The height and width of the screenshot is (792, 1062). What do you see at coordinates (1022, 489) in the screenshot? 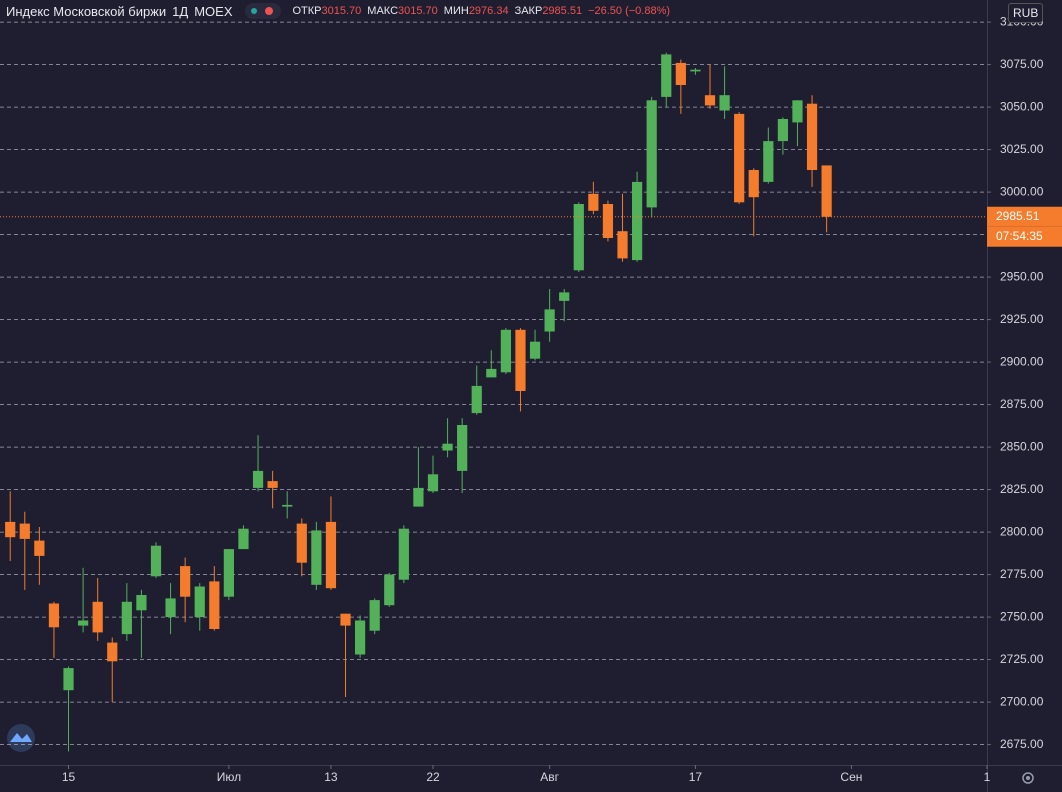
I see `y-tick-label: 2825.00` at bounding box center [1022, 489].